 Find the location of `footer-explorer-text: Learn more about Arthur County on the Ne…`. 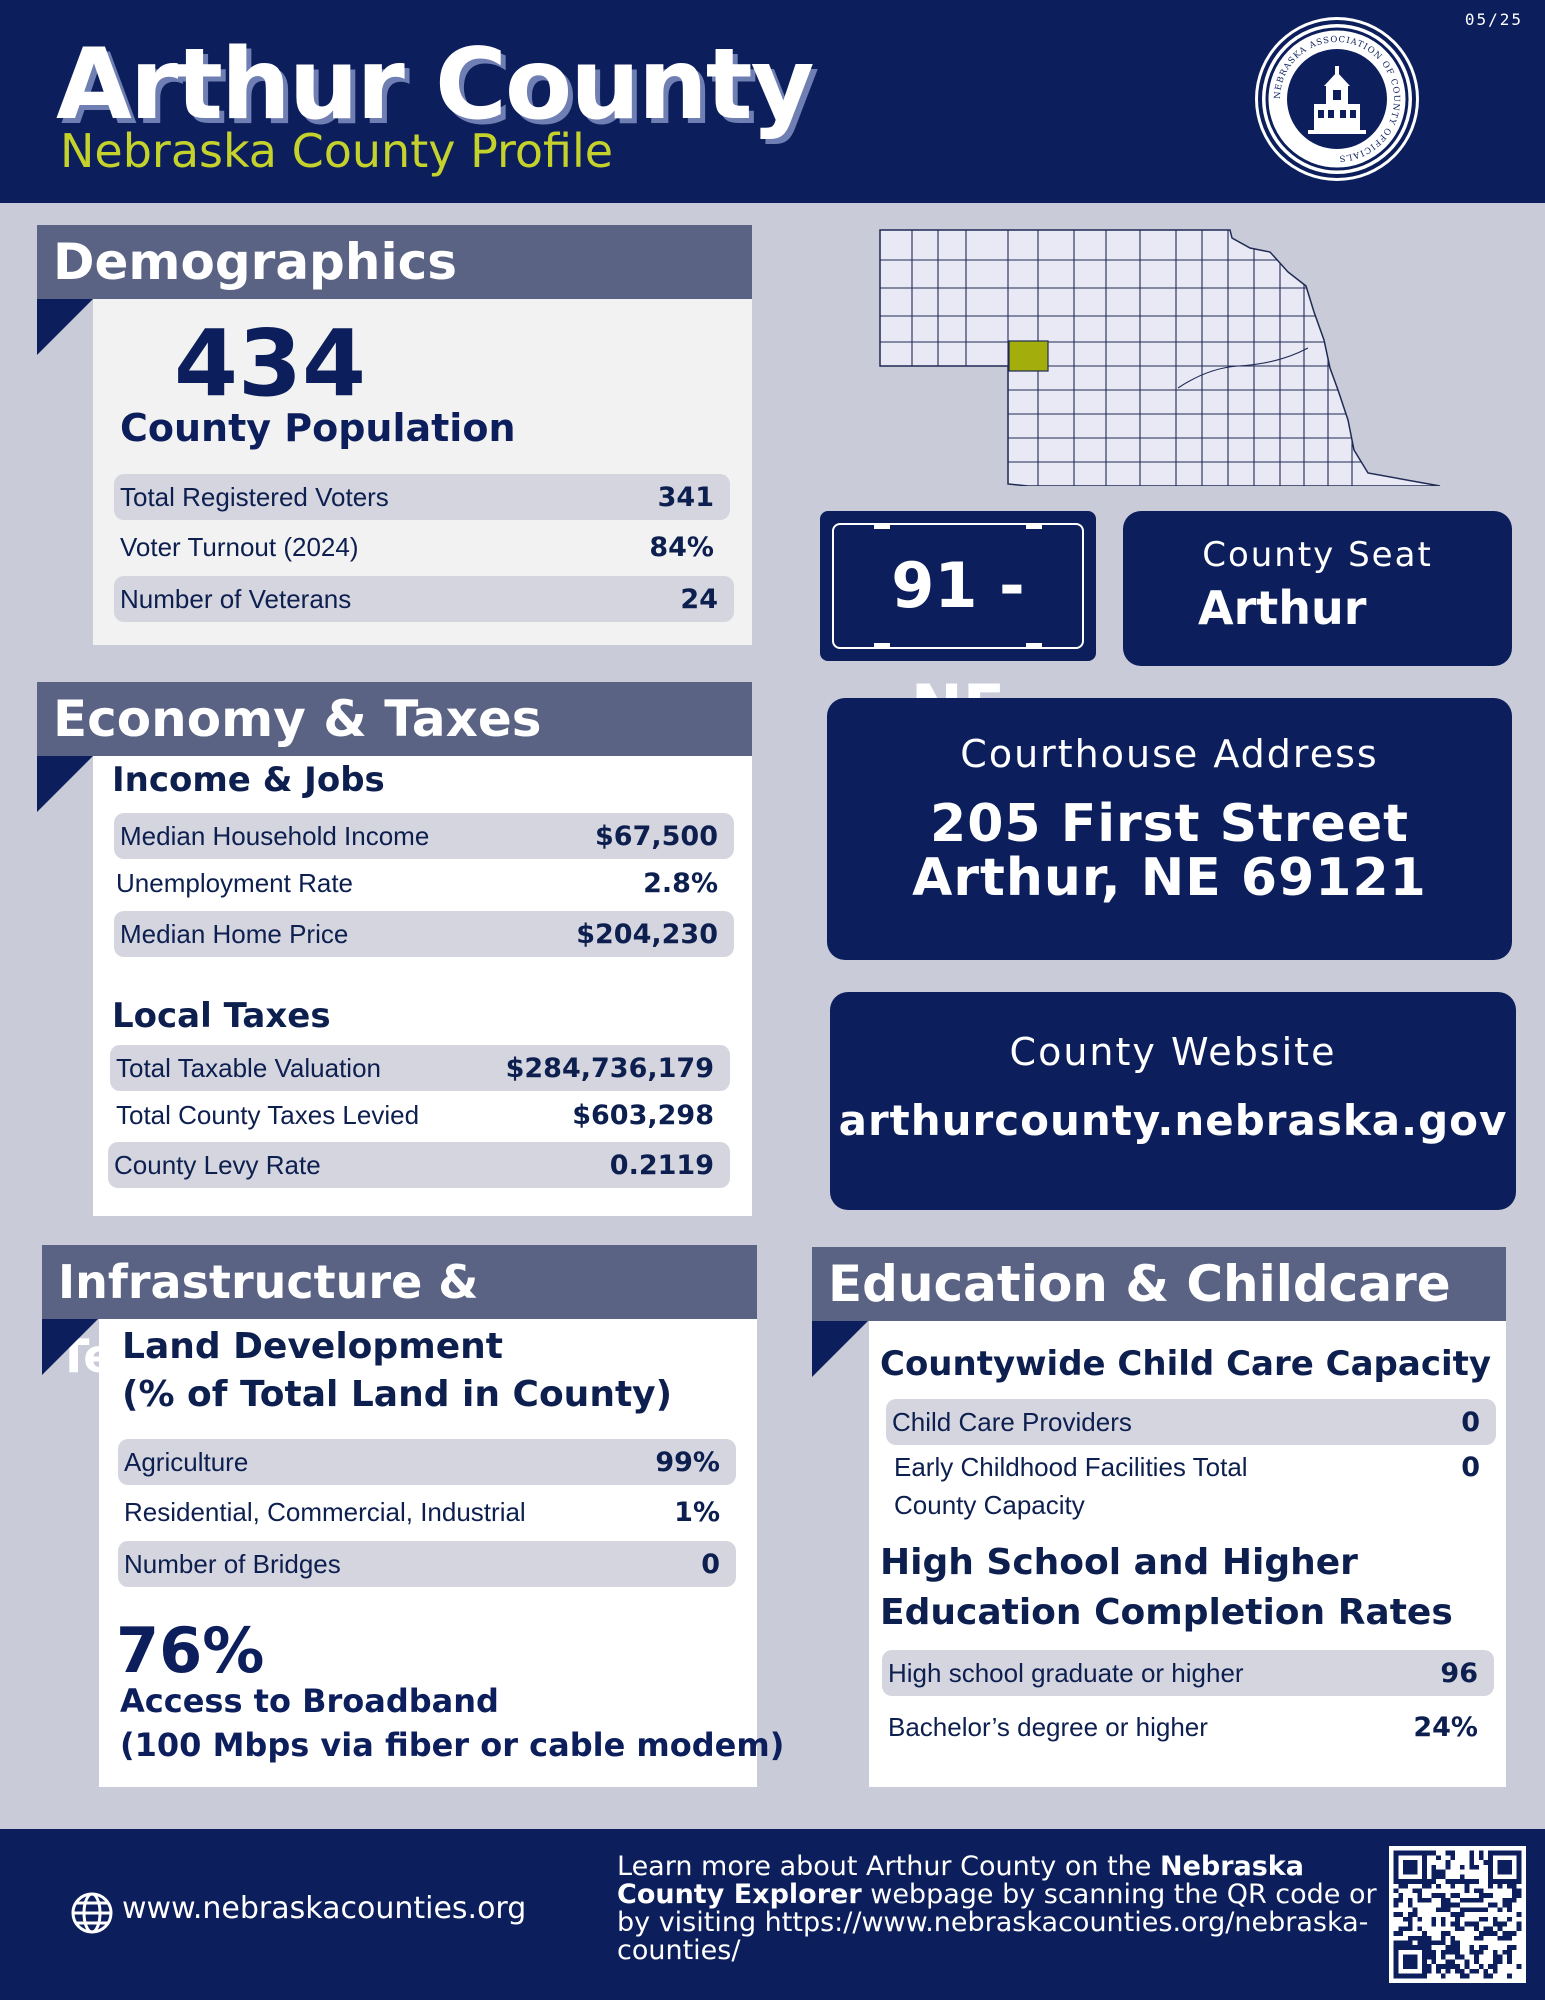

footer-explorer-text: Learn more about Arthur County on the Ne… is located at coordinates (997, 1909).